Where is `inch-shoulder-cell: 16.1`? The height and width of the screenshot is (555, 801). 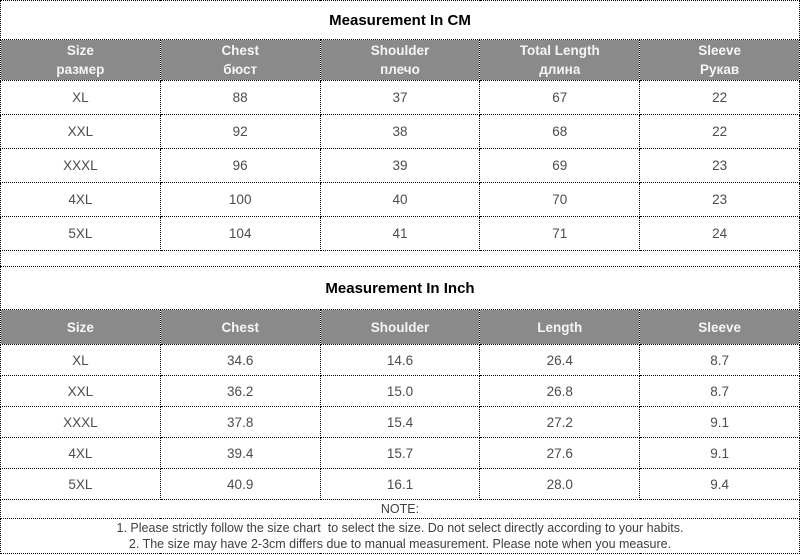 inch-shoulder-cell: 16.1 is located at coordinates (400, 484).